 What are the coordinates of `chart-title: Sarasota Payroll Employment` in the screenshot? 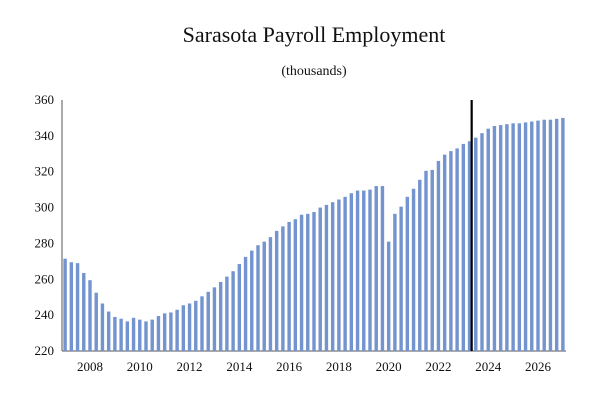 It's located at (314, 34).